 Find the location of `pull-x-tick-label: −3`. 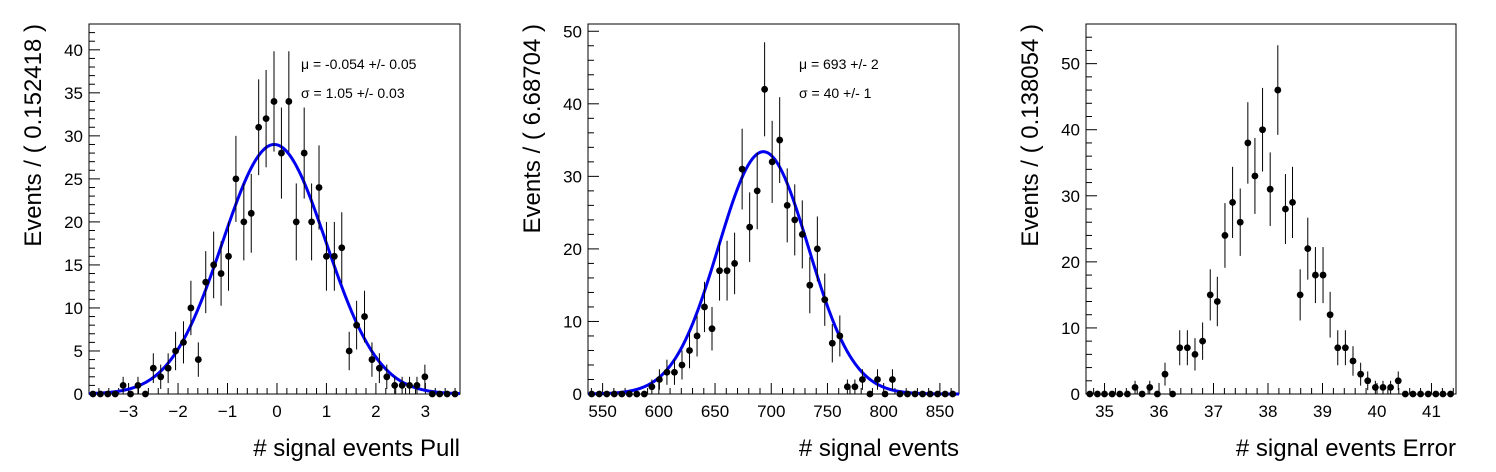

pull-x-tick-label: −3 is located at coordinates (128, 411).